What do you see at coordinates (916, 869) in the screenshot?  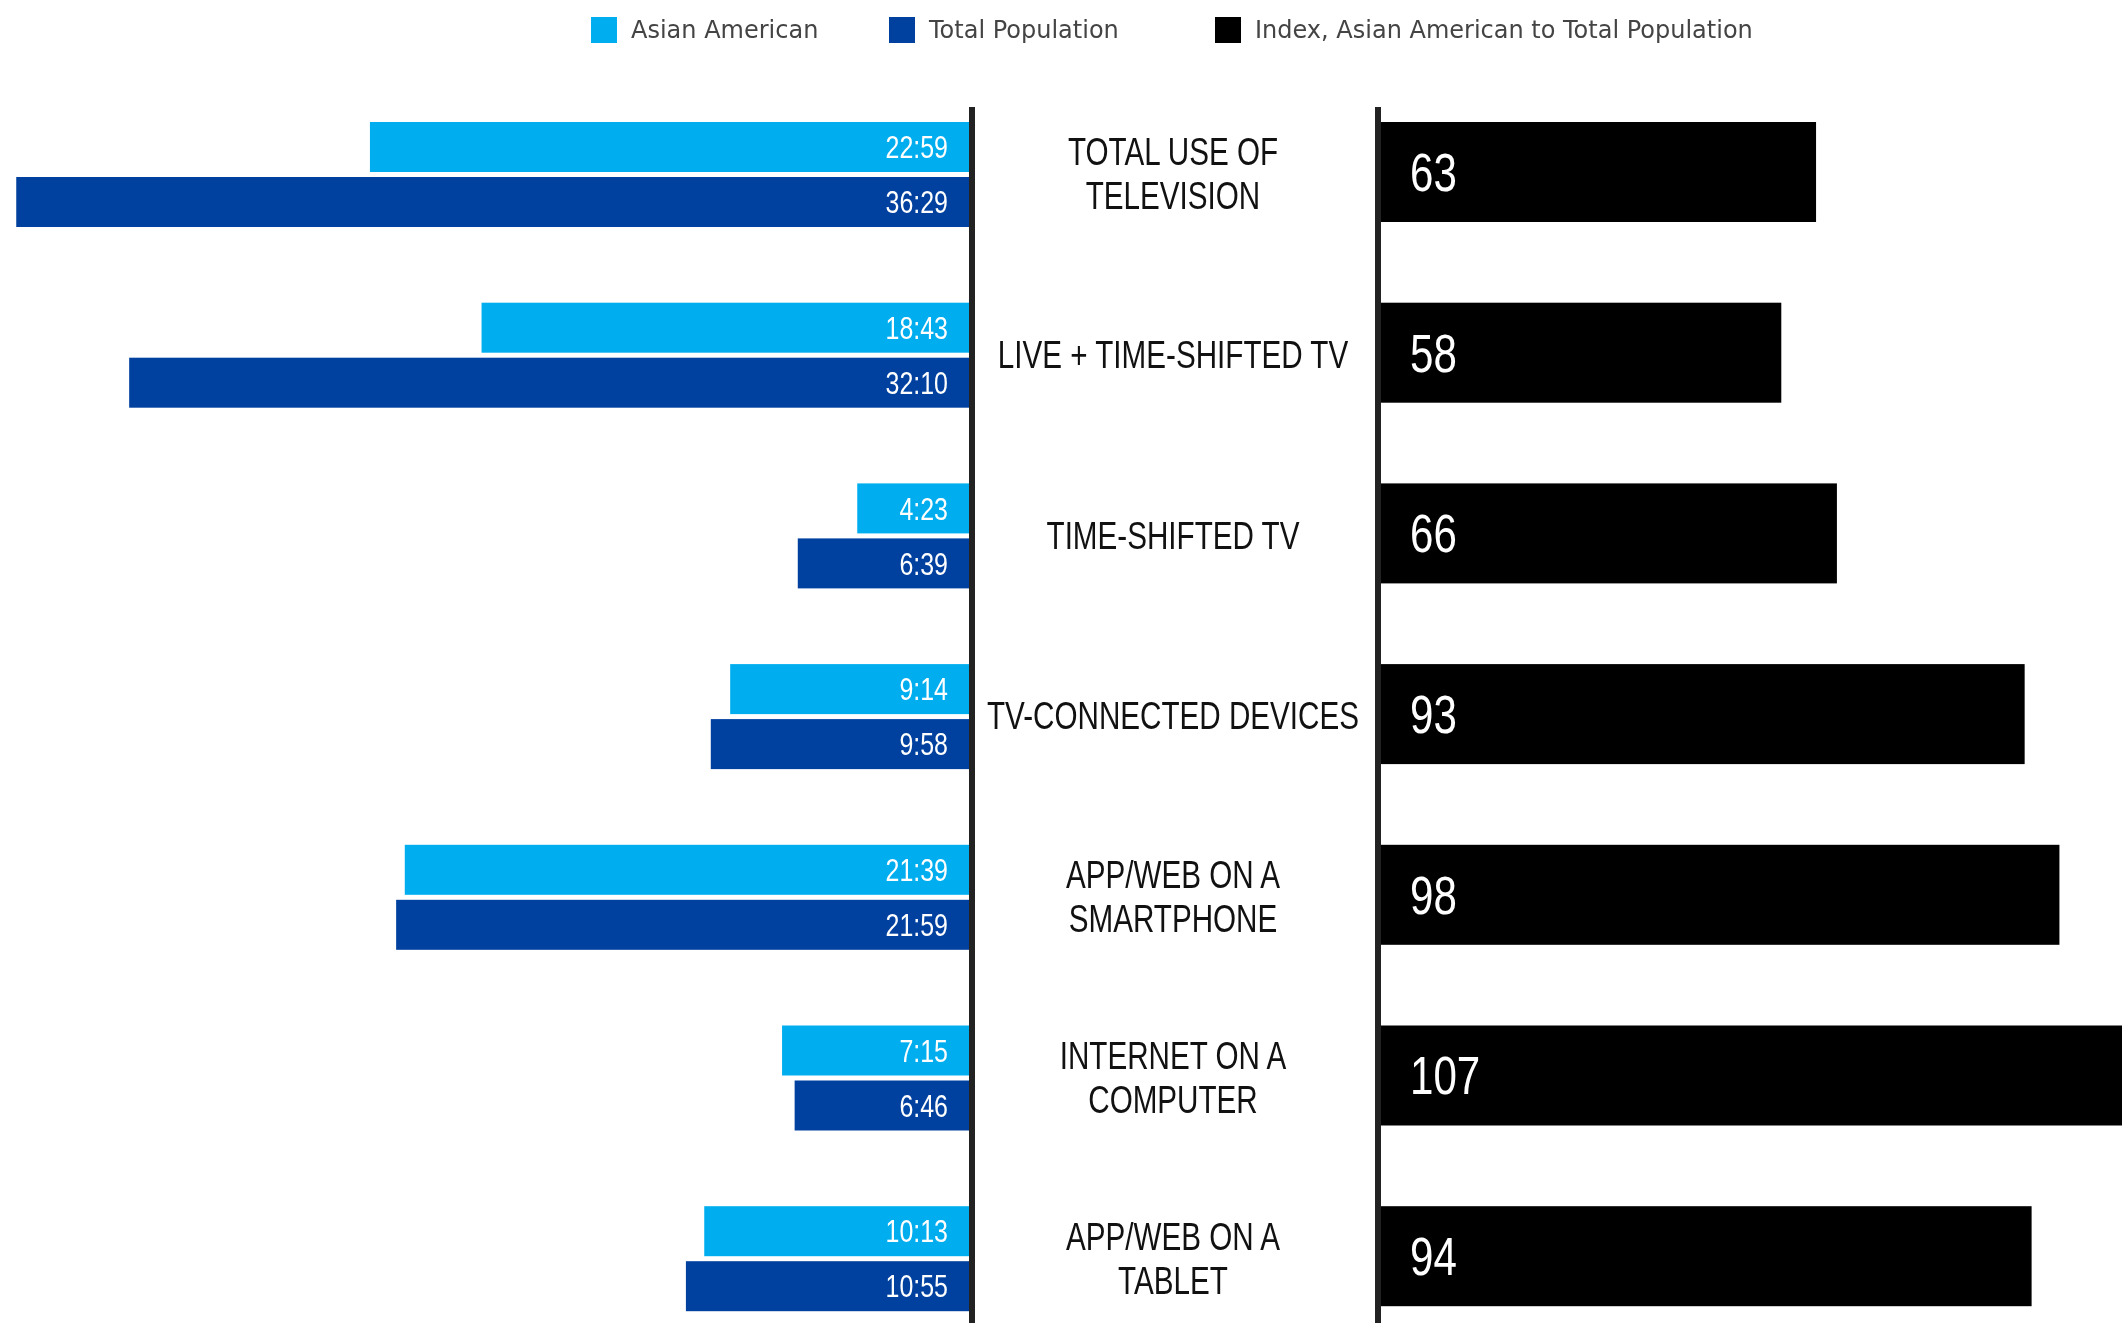 I see `data-label: 21:39` at bounding box center [916, 869].